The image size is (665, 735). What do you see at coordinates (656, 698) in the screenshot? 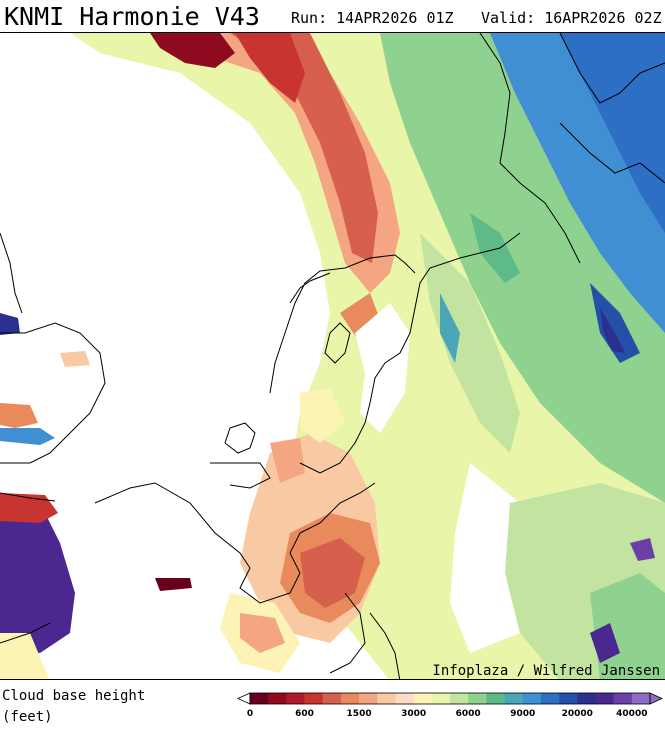
I see `colorbar-arrow-right` at bounding box center [656, 698].